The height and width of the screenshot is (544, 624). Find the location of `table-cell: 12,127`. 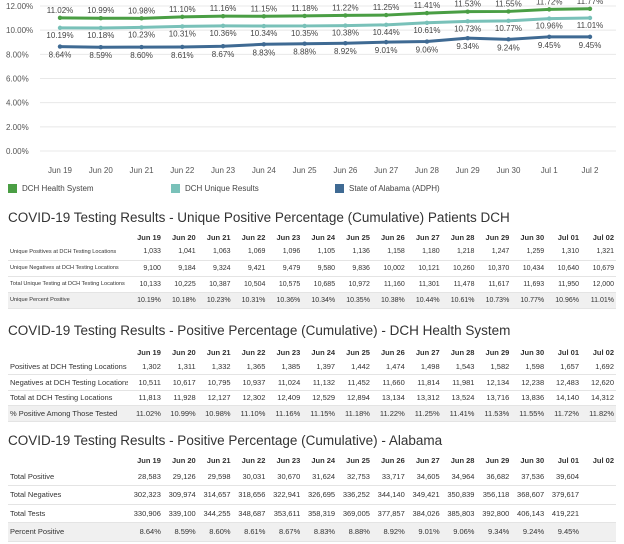

table-cell: 12,127 is located at coordinates (215, 398).